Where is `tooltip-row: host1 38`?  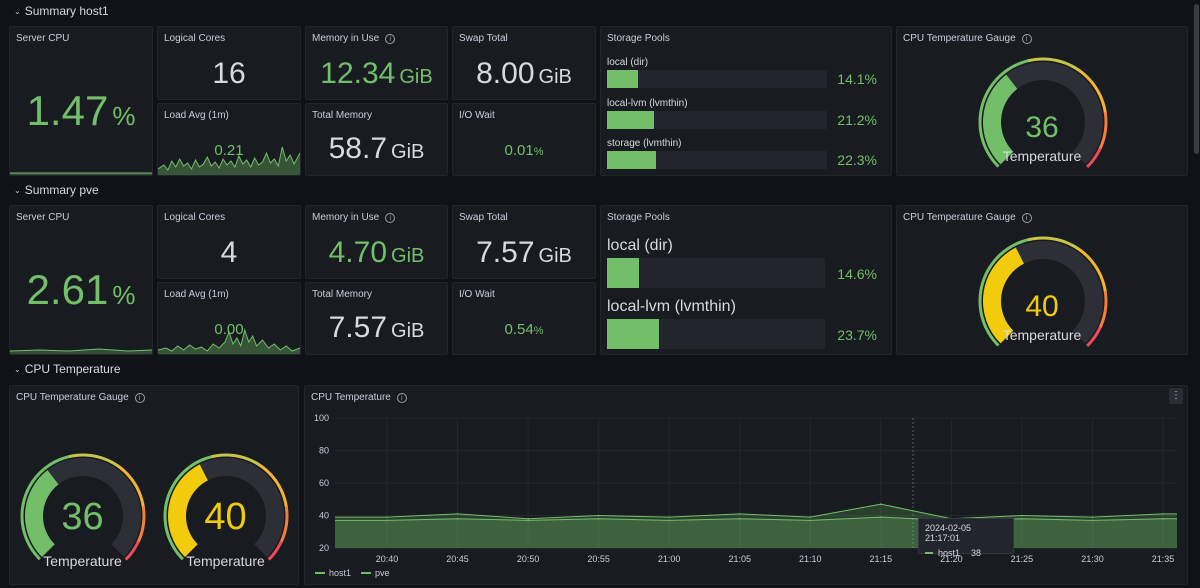
tooltip-row: host1 38 is located at coordinates (966, 553).